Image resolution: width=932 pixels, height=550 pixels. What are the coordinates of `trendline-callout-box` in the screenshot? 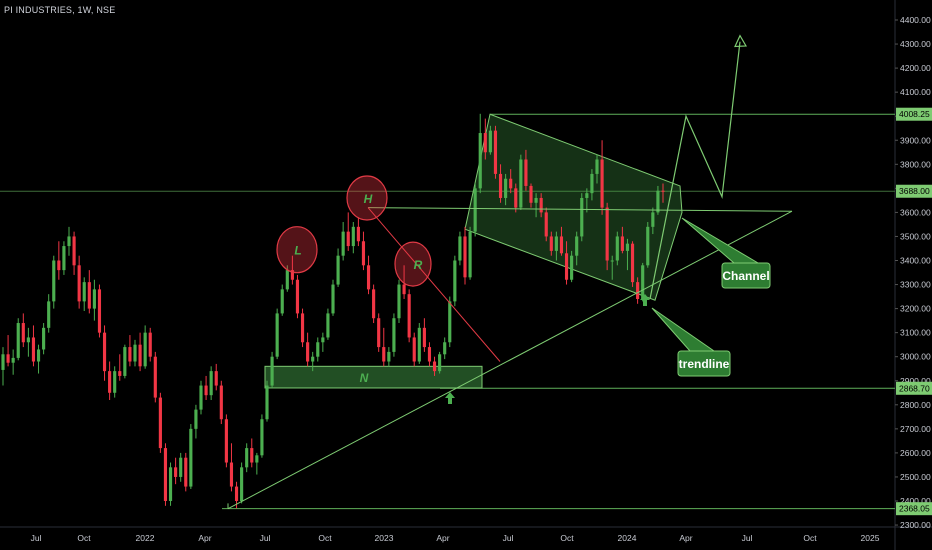 It's located at (704, 363).